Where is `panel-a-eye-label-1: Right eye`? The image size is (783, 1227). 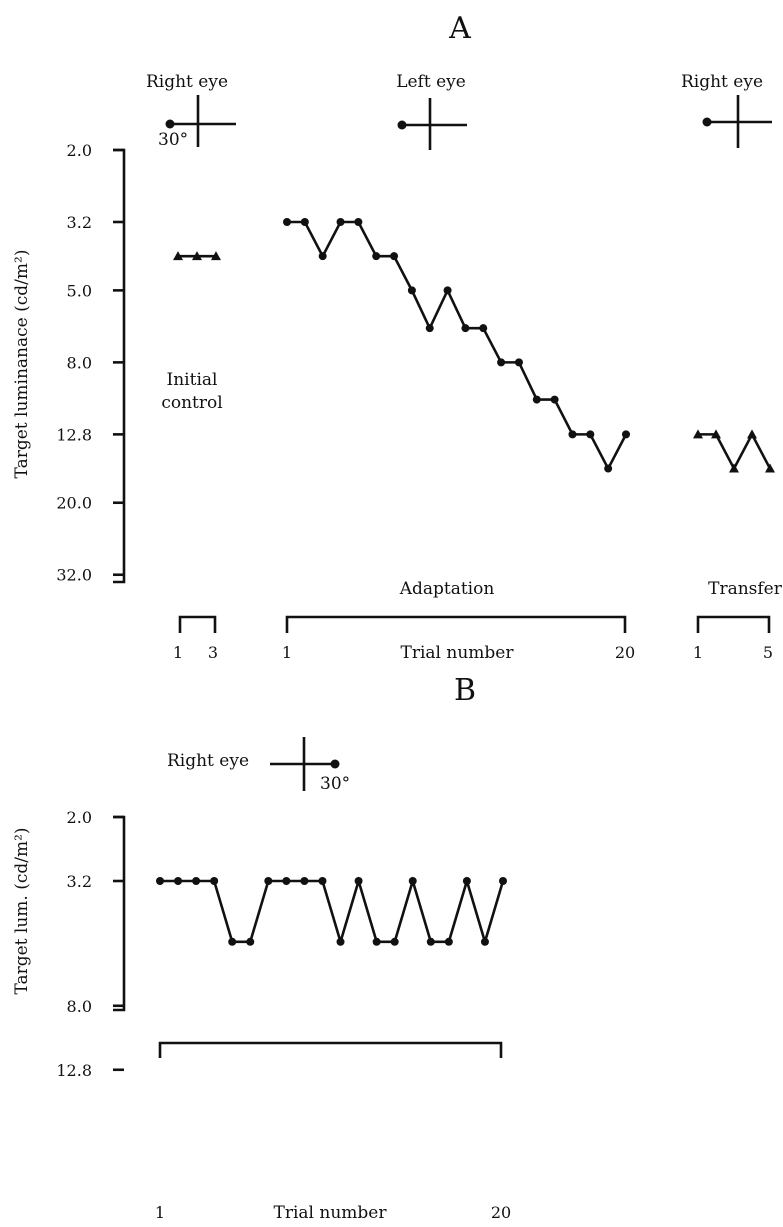
panel-a-eye-label-1: Right eye is located at coordinates (187, 82).